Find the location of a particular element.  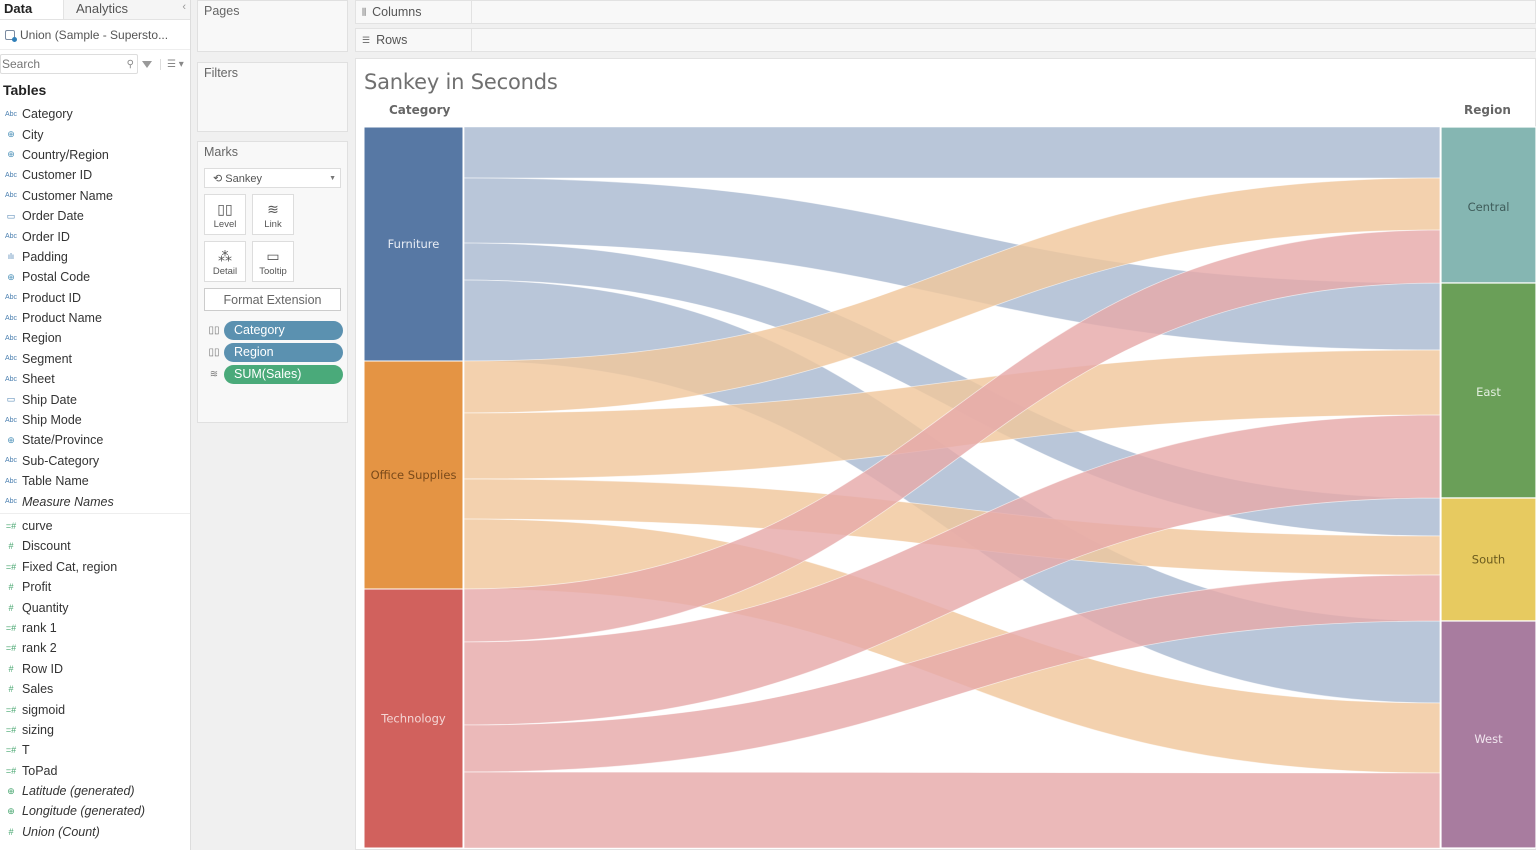

field-item: Abc Segment is located at coordinates (95, 359).